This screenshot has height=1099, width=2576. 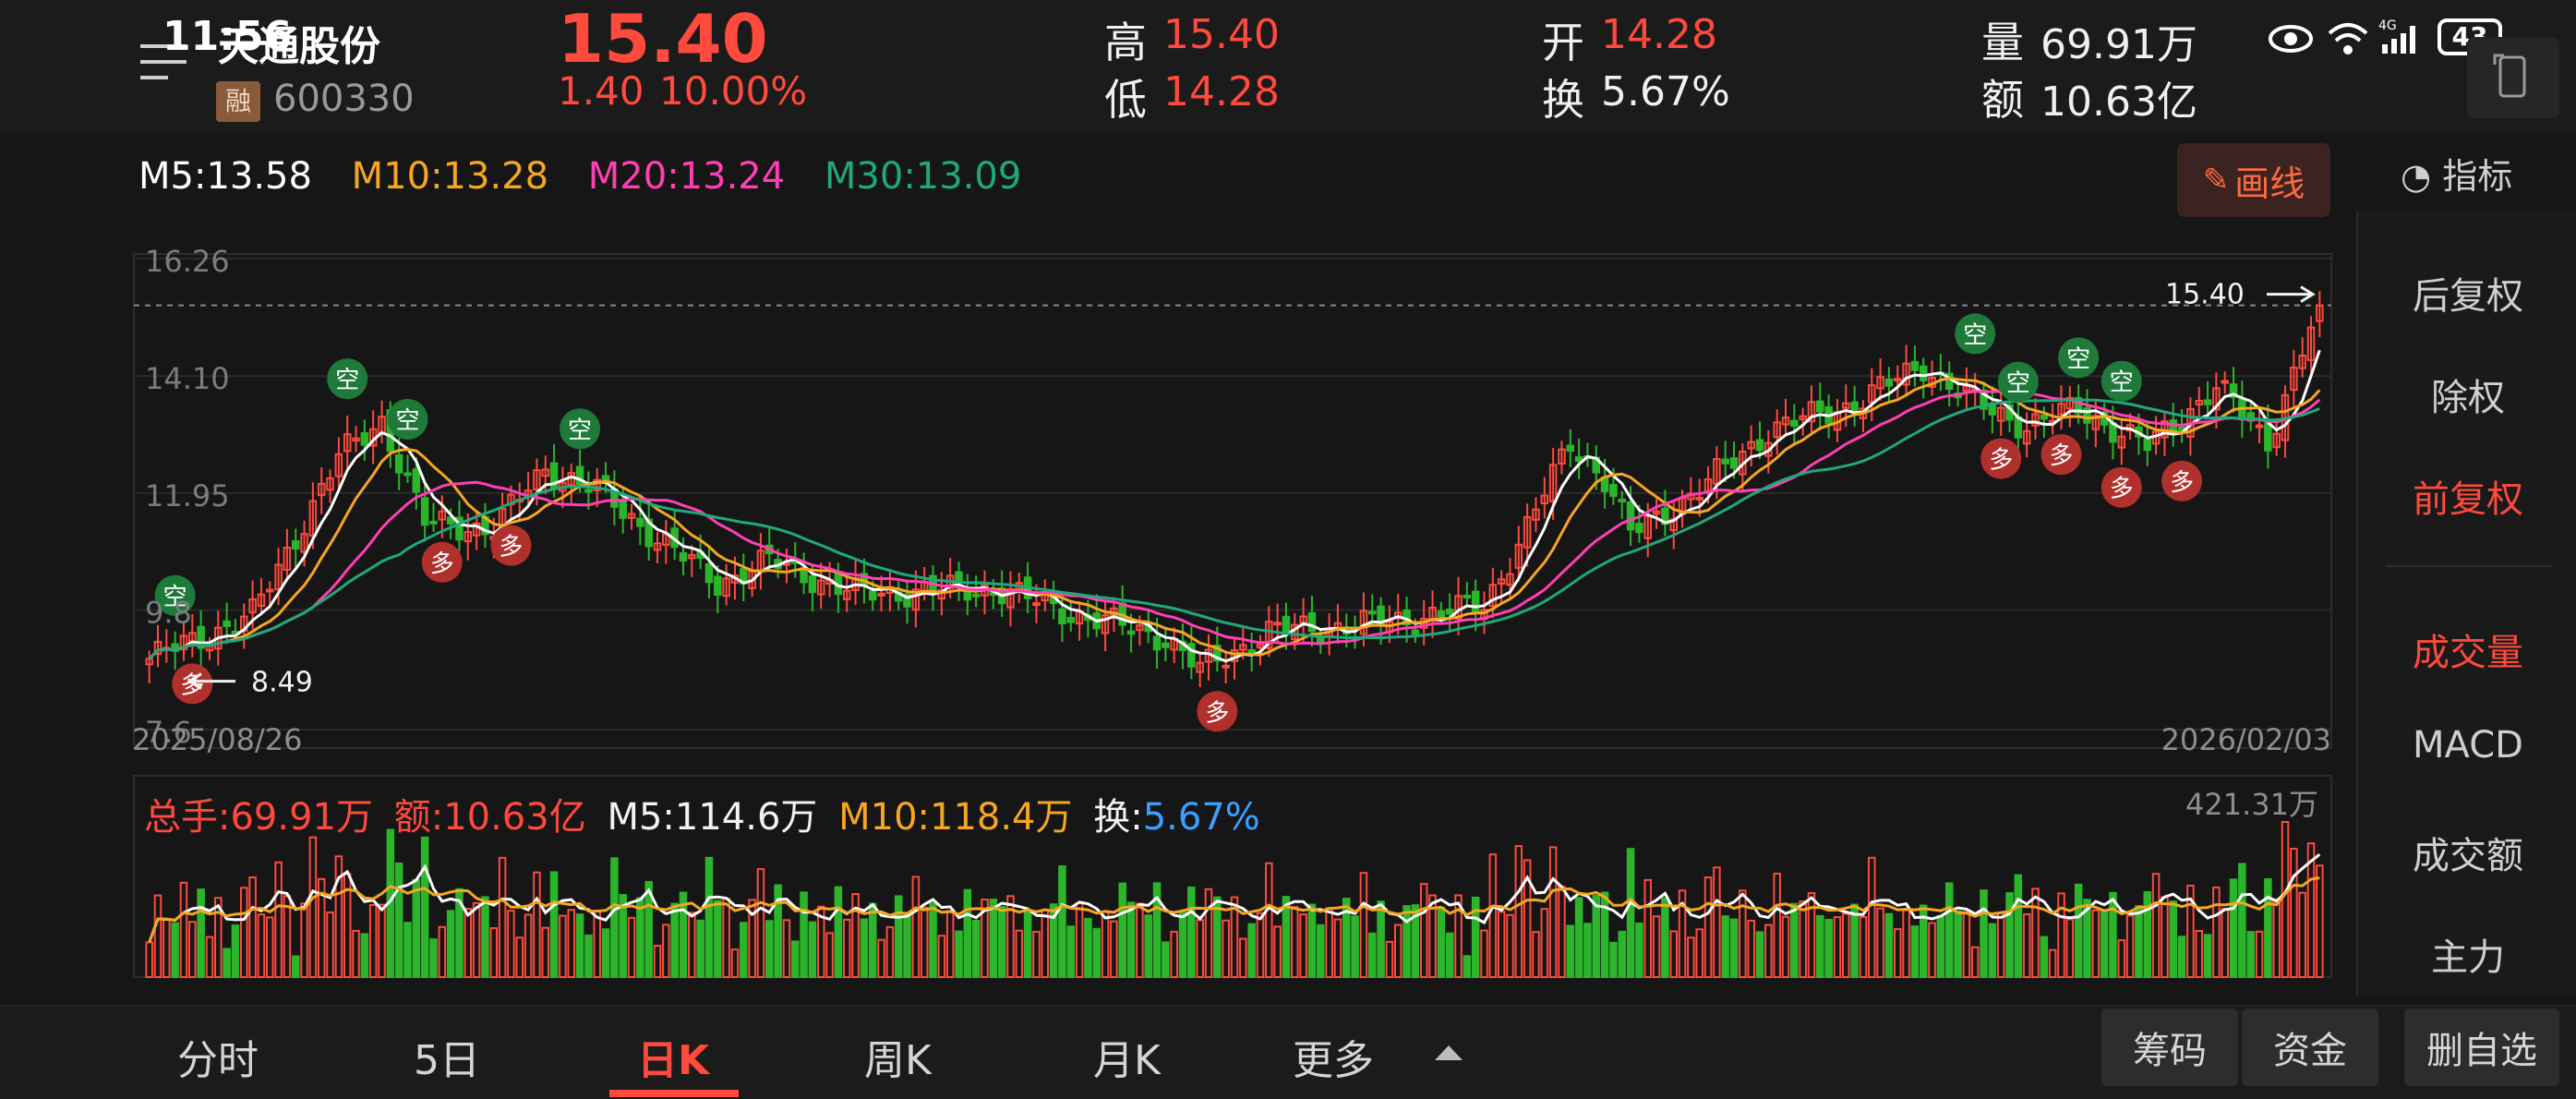 What do you see at coordinates (2456, 174) in the screenshot?
I see `indicator-button: ◔ 指标` at bounding box center [2456, 174].